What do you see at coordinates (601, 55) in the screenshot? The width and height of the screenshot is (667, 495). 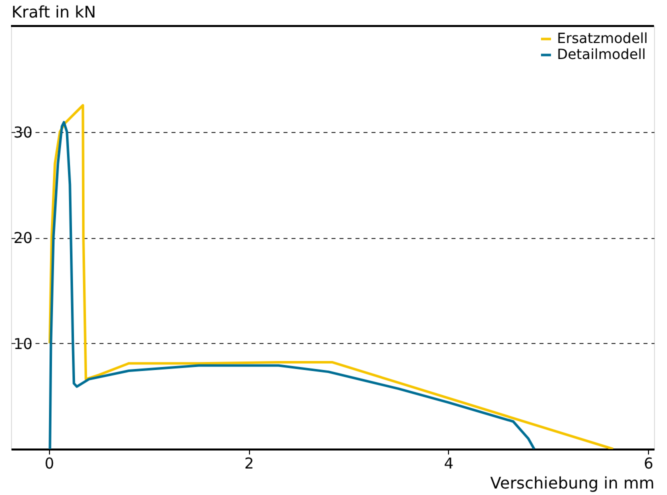 I see `legend-label: Detailmodell` at bounding box center [601, 55].